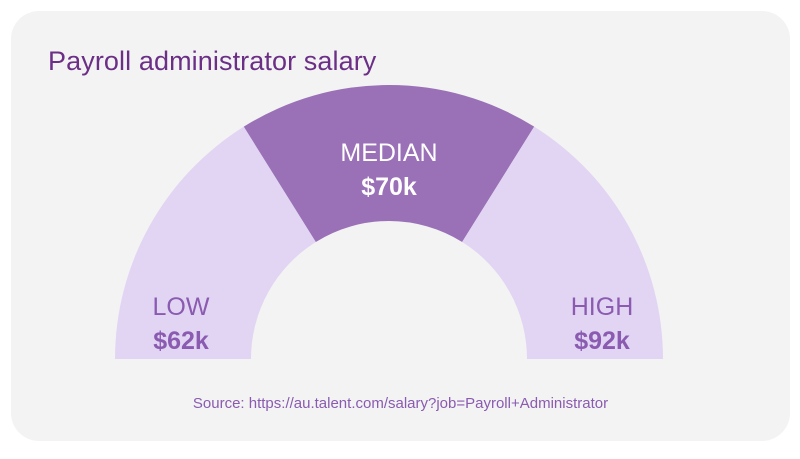 This screenshot has height=459, width=800. Describe the element at coordinates (602, 307) in the screenshot. I see `segment-label-high: HIGH` at that location.